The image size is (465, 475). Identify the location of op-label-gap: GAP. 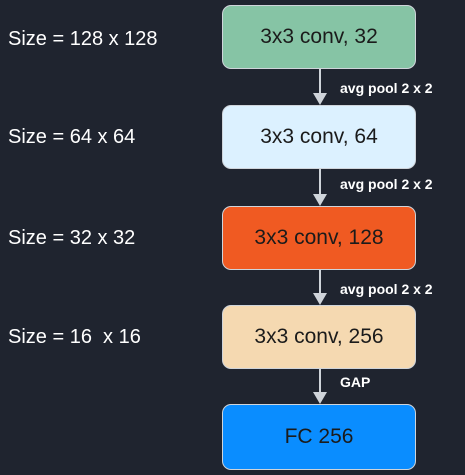
(355, 382).